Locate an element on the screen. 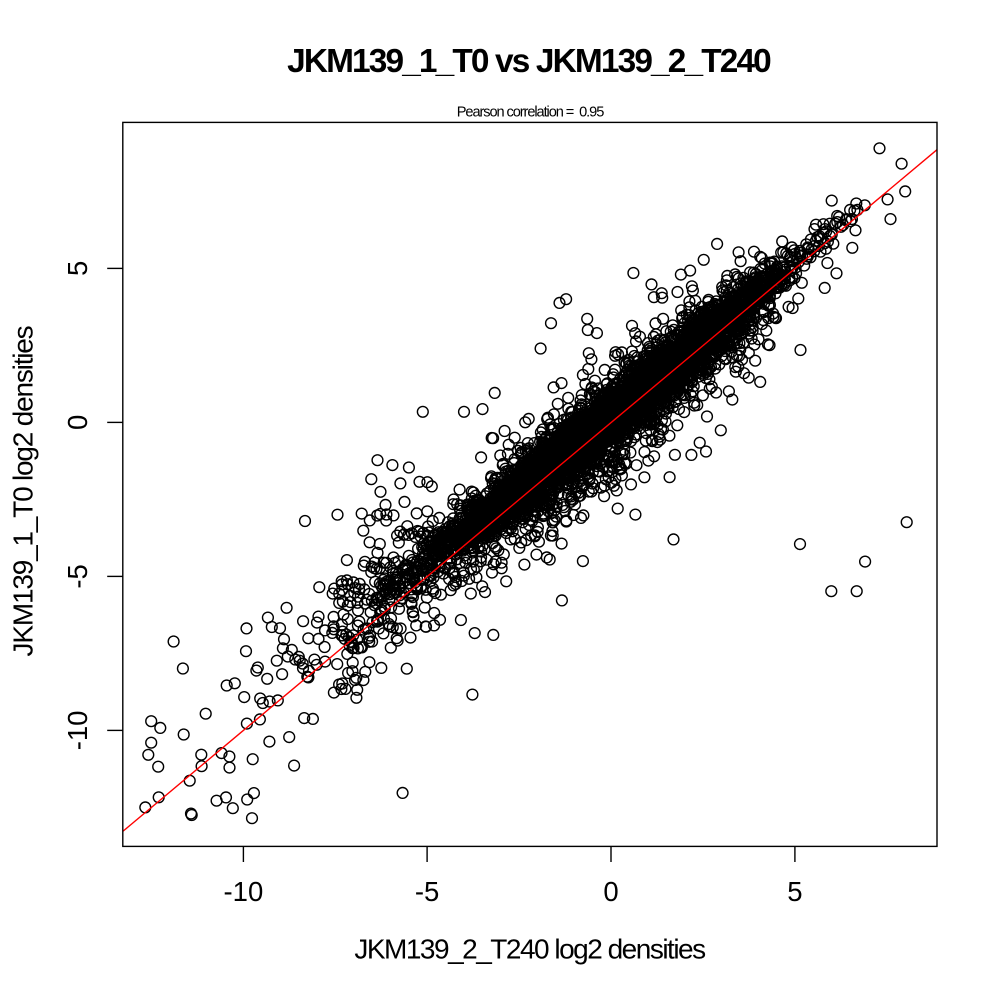  svg-text: JKM139_1_T0 log2 densities is located at coordinates (23, 491).